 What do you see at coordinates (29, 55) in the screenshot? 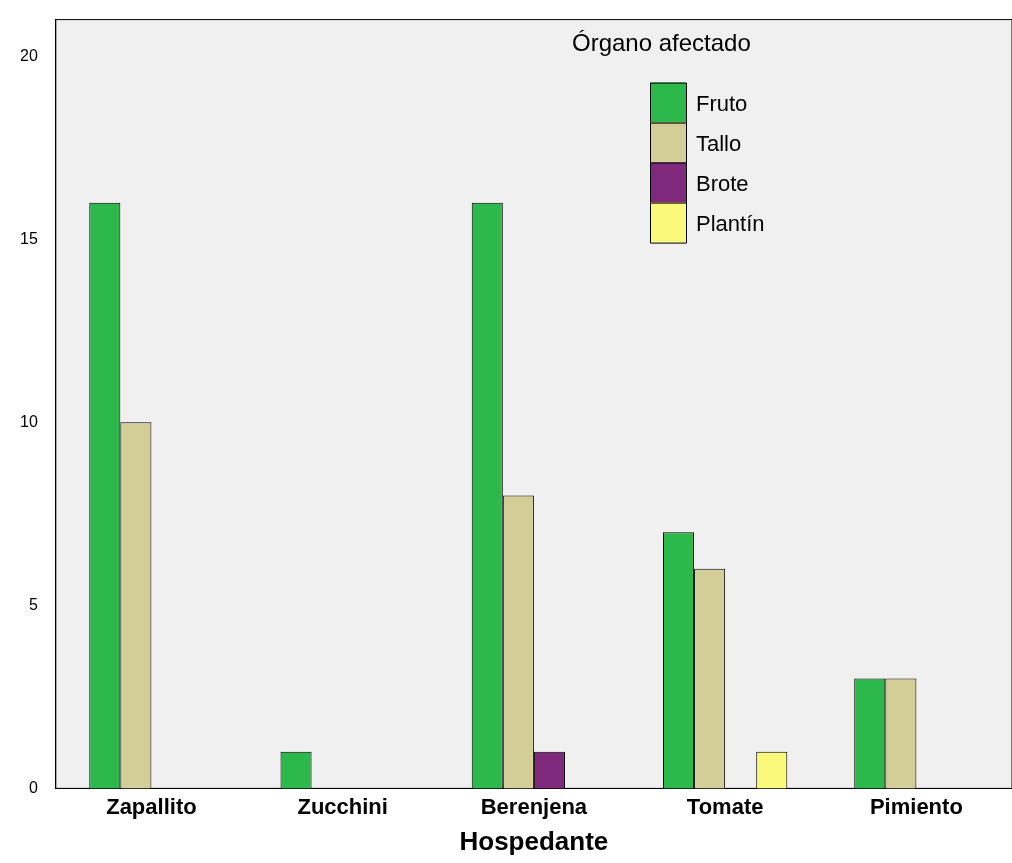
I see `y-tick-label: 20` at bounding box center [29, 55].